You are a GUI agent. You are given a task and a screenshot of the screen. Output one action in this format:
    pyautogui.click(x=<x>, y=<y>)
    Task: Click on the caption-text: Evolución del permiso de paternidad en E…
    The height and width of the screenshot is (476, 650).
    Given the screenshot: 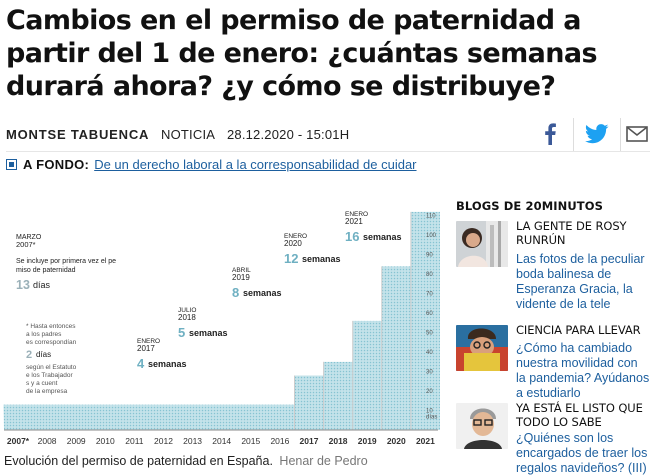 What is the action you would take?
    pyautogui.click(x=138, y=461)
    